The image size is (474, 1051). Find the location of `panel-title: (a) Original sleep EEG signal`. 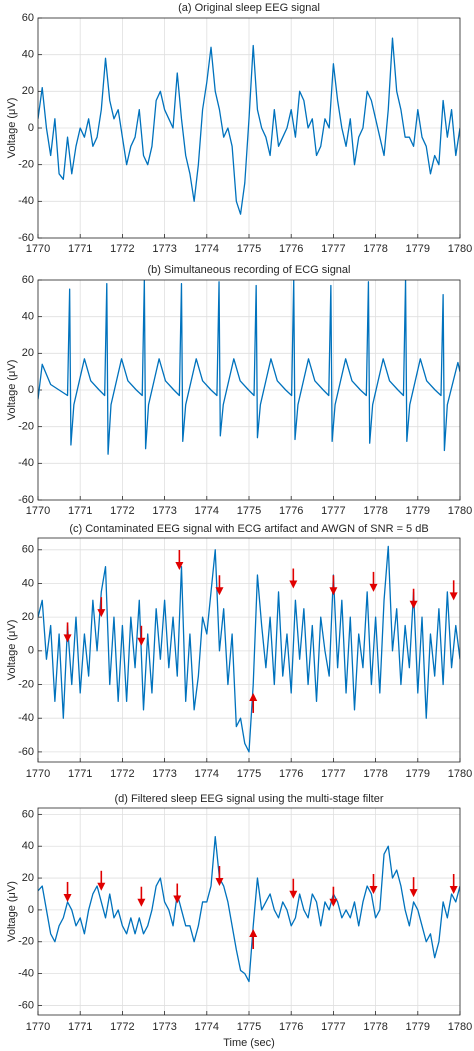

panel-title: (a) Original sleep EEG signal is located at coordinates (249, 8).